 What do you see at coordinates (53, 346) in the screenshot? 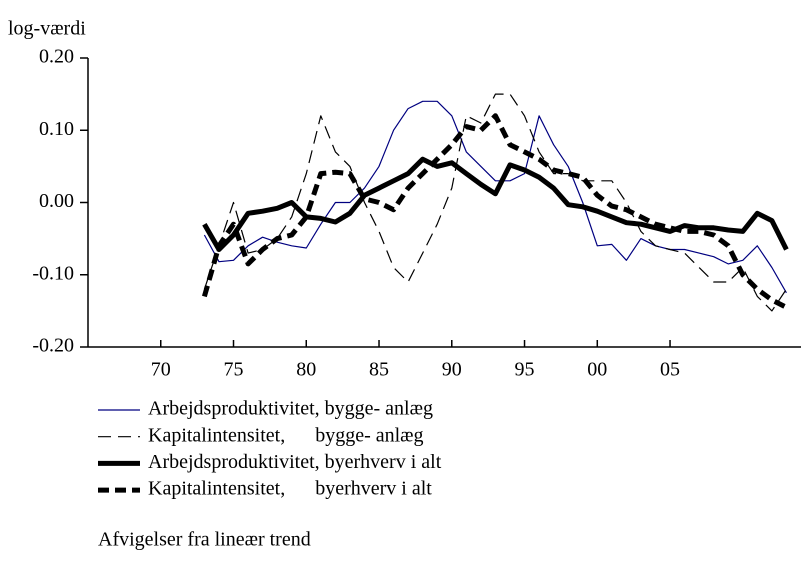
I see `y-tick-label: -0.20` at bounding box center [53, 346].